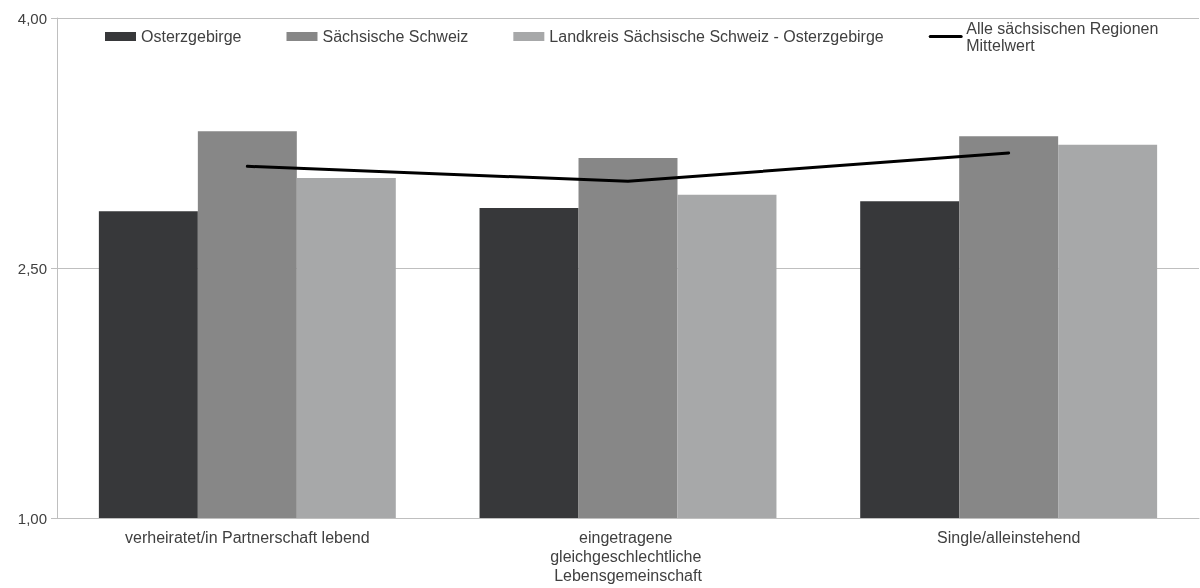 This screenshot has height=588, width=1200. I want to click on legend-label: Landkreis Sächsische Schweiz - Osterzgebirge, so click(716, 36).